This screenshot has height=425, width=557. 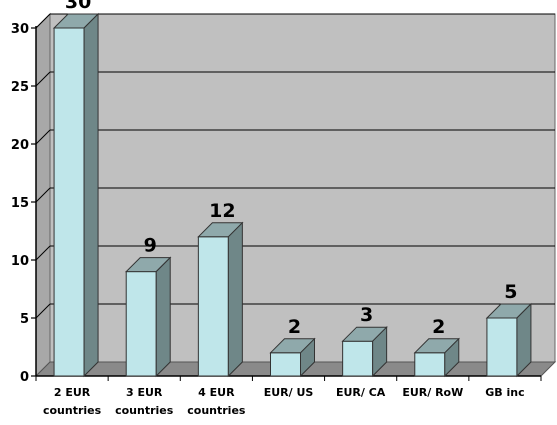 I want to click on x-category-label: 2 EUR countries, so click(x=72, y=401).